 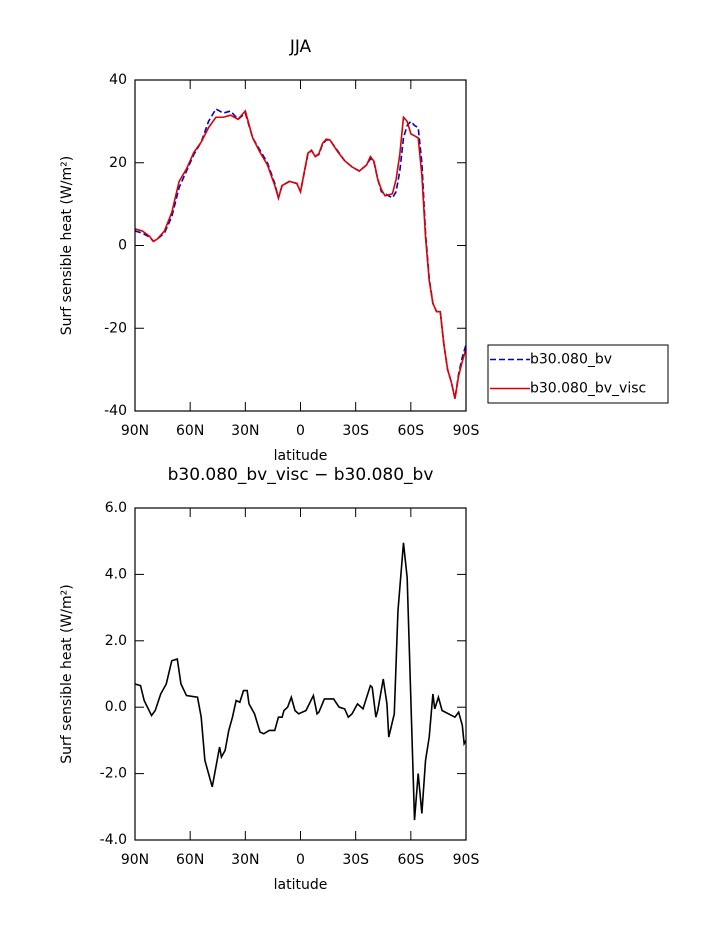 I want to click on y-tick-label: 0, so click(x=122, y=246).